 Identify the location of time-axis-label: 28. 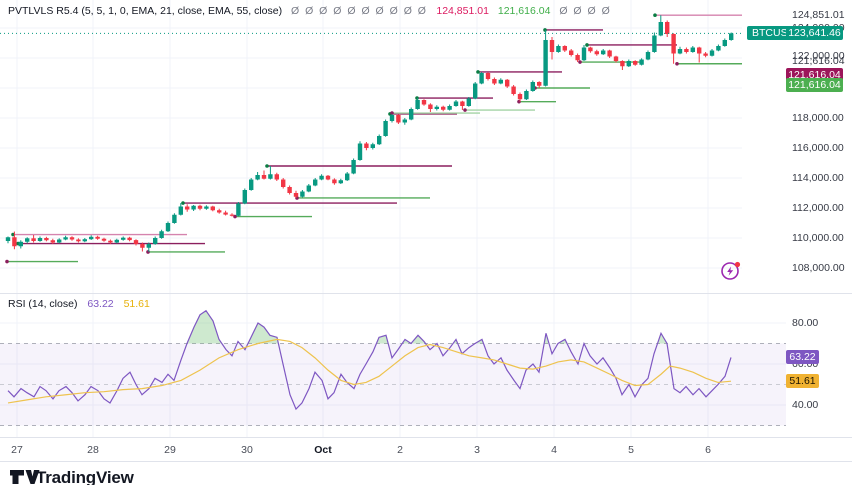
(93, 450).